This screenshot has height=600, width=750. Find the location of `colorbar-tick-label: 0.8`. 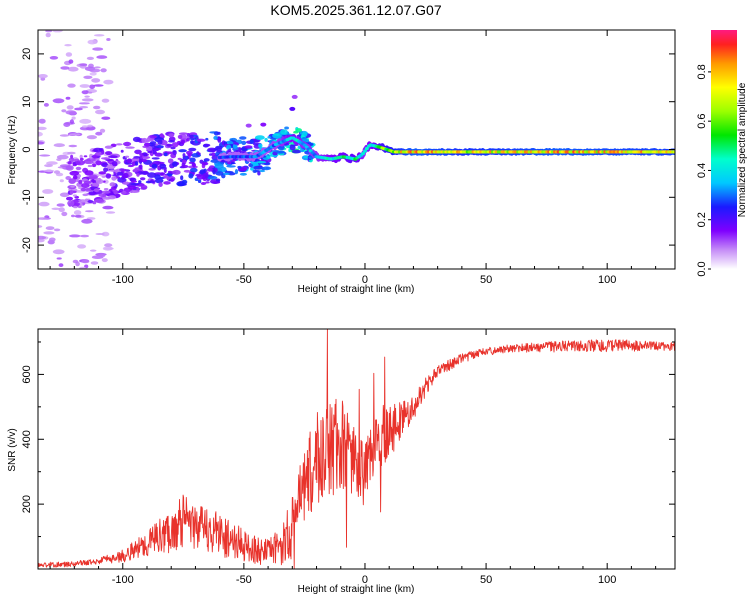

colorbar-tick-label: 0.8 is located at coordinates (702, 71).